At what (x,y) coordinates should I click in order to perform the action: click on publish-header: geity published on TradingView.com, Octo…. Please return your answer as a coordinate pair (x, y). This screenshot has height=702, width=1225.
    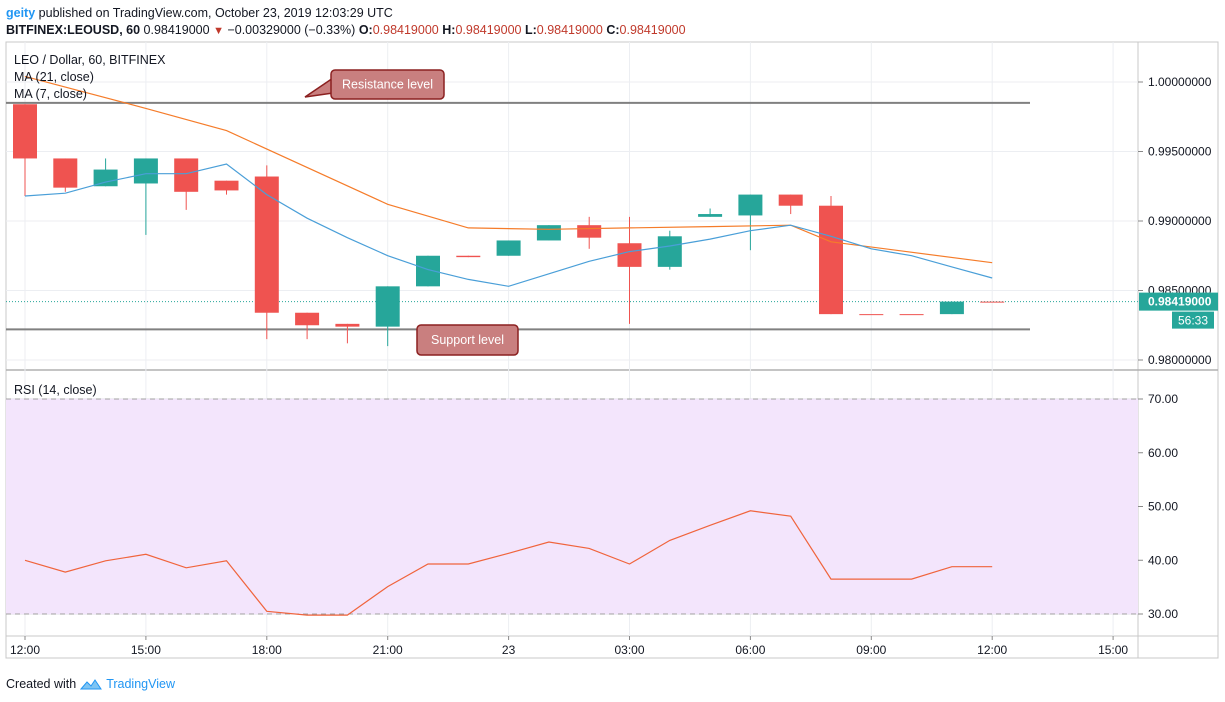
    Looking at the image, I should click on (199, 13).